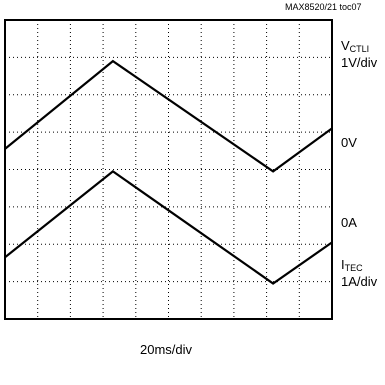 The image size is (385, 385). Describe the element at coordinates (345, 45) in the screenshot. I see `v-channel-name: V` at that location.